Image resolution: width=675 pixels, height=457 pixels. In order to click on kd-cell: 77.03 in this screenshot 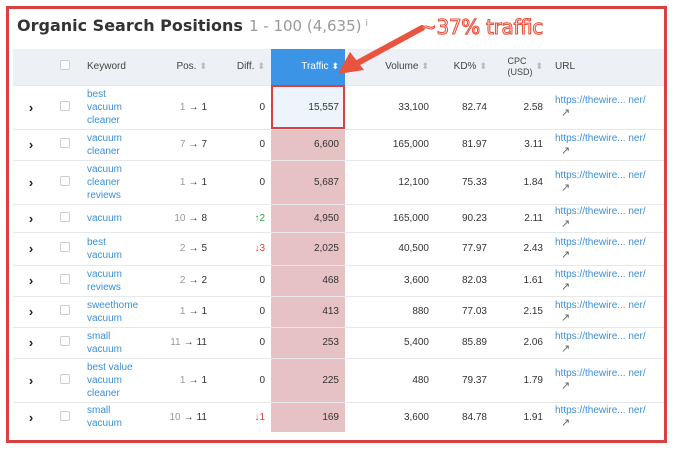, I will do `click(474, 311)`.